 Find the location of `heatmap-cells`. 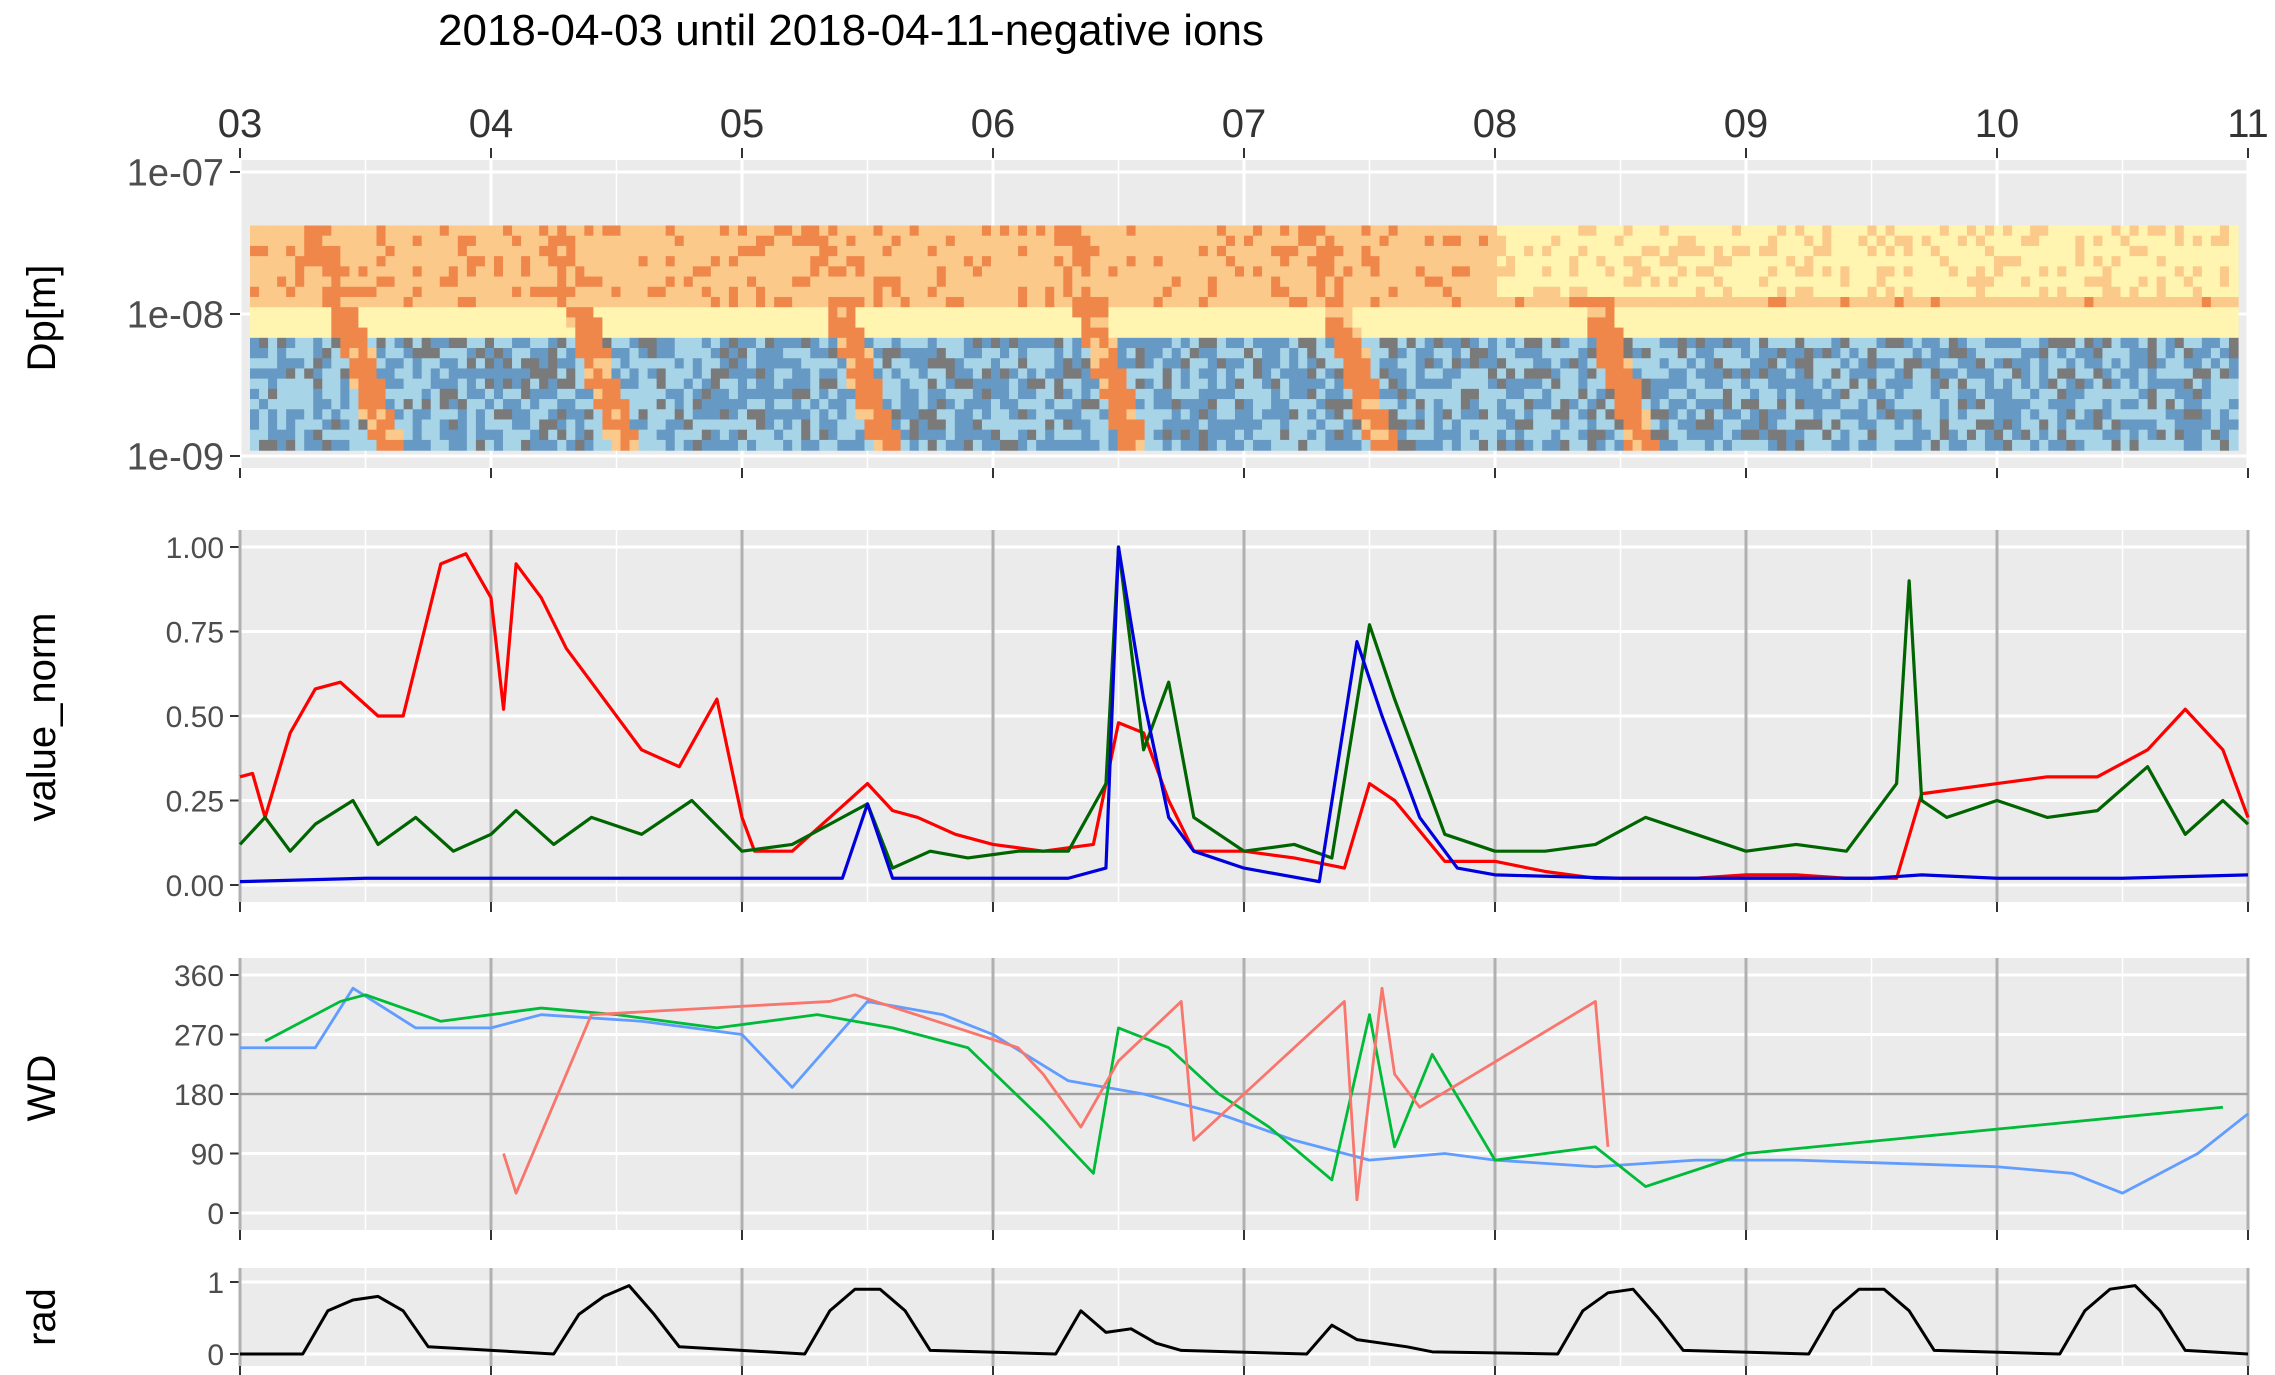

heatmap-cells is located at coordinates (1244, 338).